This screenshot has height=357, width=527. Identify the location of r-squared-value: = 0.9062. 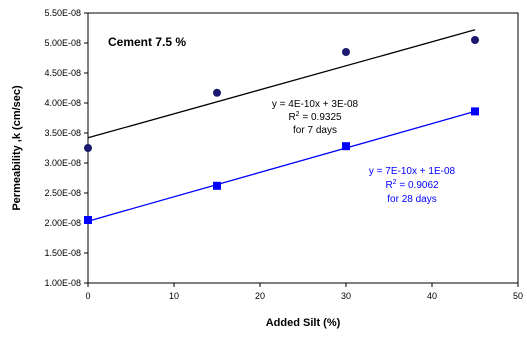
(418, 185).